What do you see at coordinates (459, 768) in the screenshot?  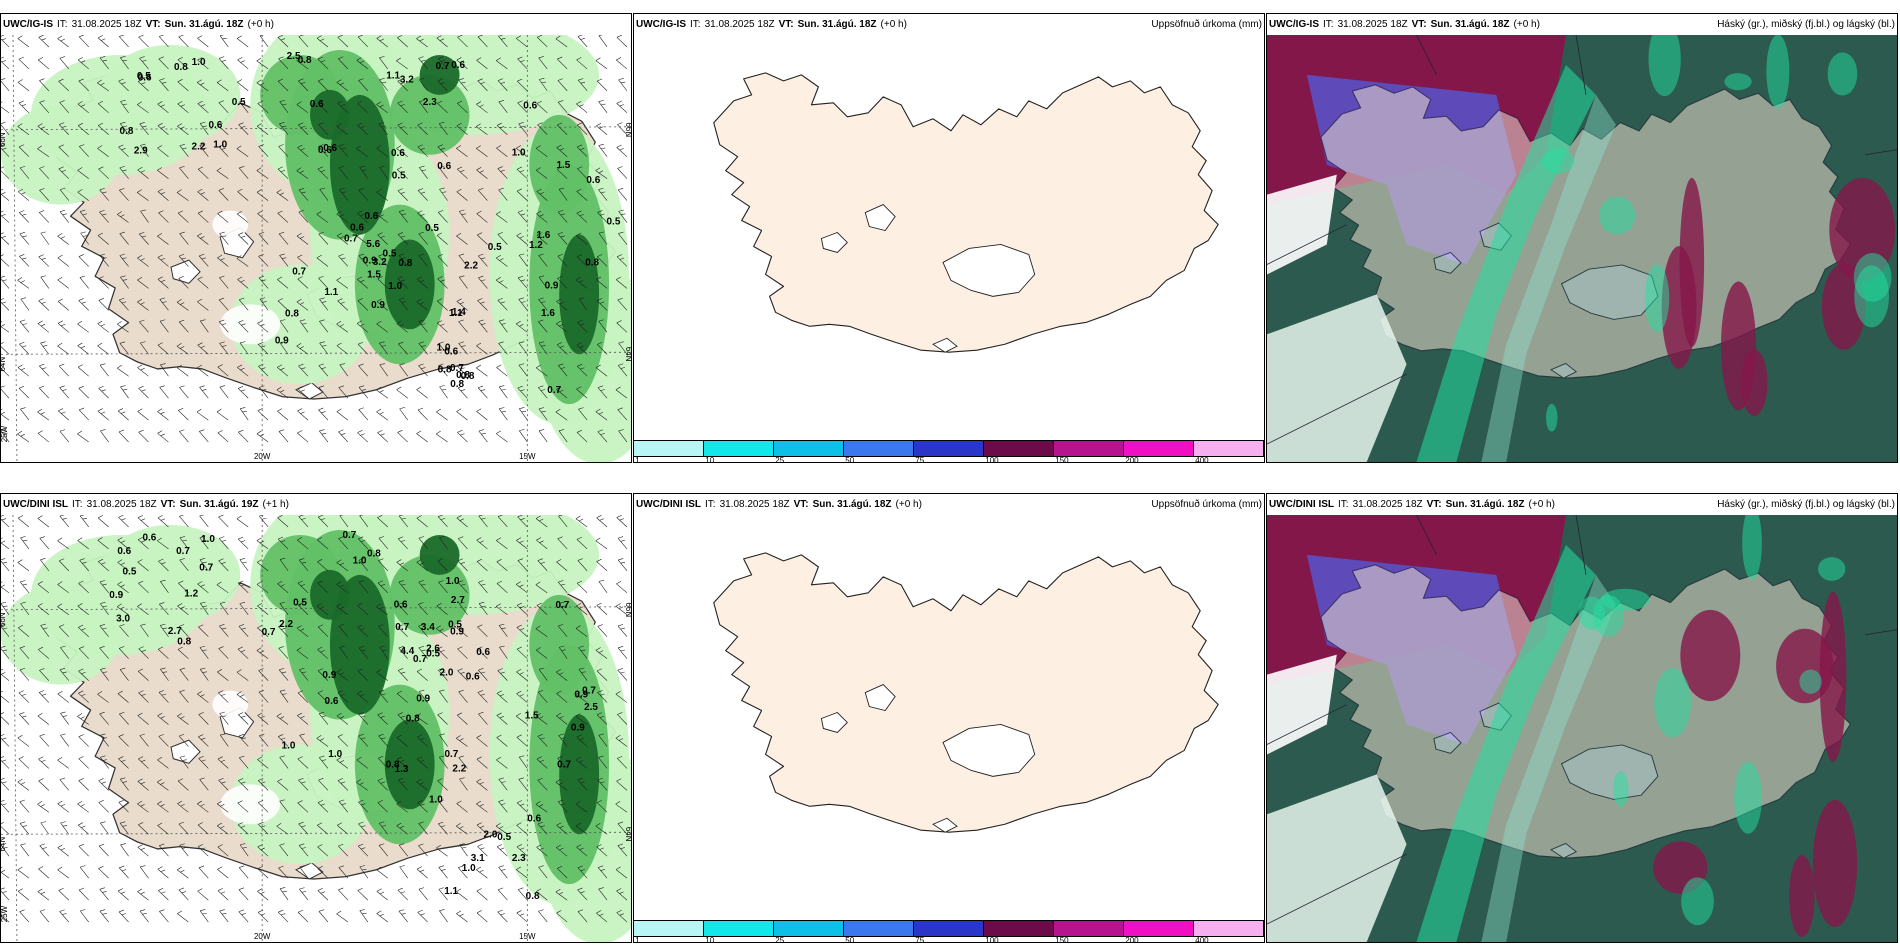 I see `precip-value-label: 2.2` at bounding box center [459, 768].